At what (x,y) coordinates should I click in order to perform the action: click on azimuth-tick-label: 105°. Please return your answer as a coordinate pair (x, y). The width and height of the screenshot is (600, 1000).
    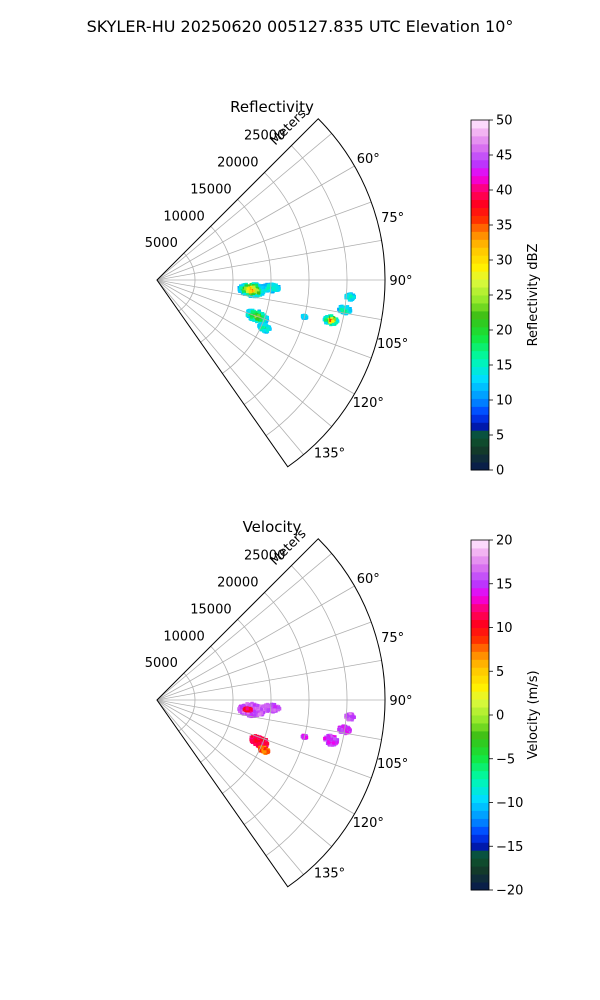
    Looking at the image, I should click on (392, 764).